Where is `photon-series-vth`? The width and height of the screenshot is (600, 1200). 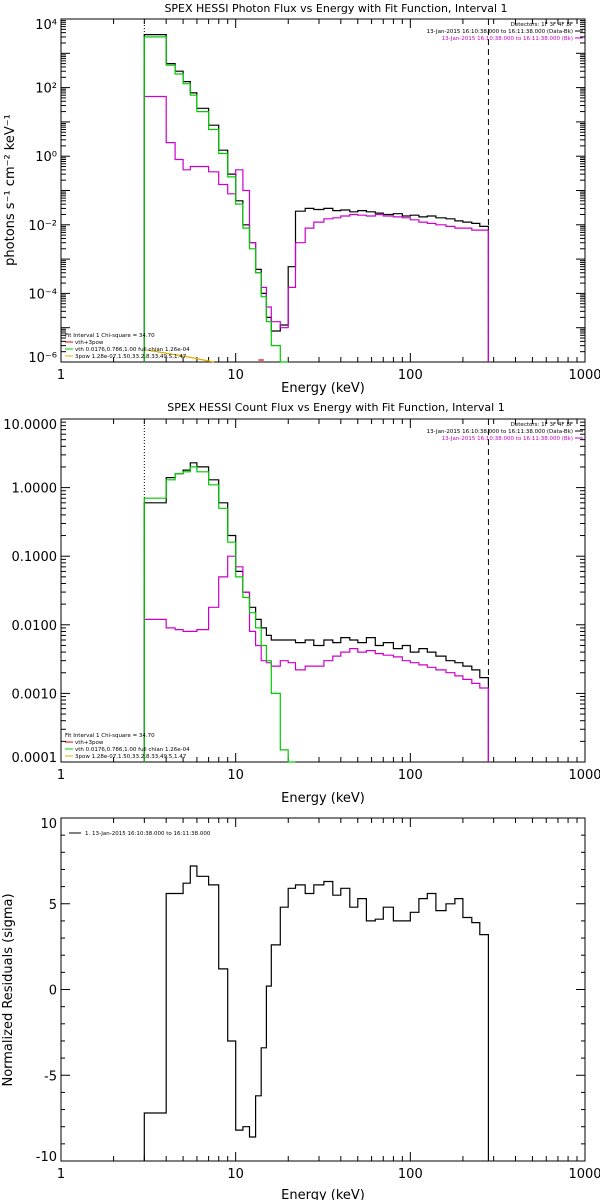 photon-series-vth is located at coordinates (216, 199).